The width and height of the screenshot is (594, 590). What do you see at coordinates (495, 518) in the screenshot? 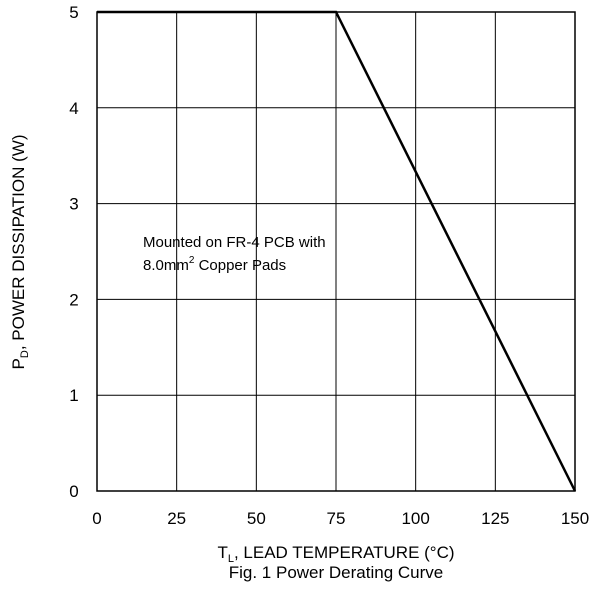
I see `x-tick-label: 125` at bounding box center [495, 518].